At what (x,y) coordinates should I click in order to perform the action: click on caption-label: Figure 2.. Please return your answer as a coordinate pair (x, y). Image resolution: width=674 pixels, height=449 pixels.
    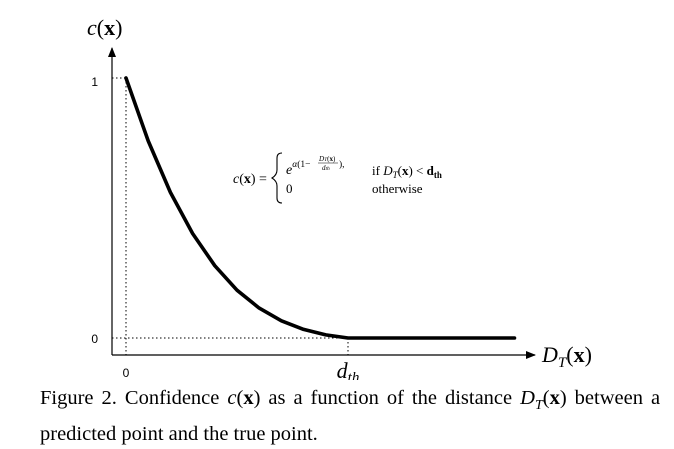
    Looking at the image, I should click on (78, 398).